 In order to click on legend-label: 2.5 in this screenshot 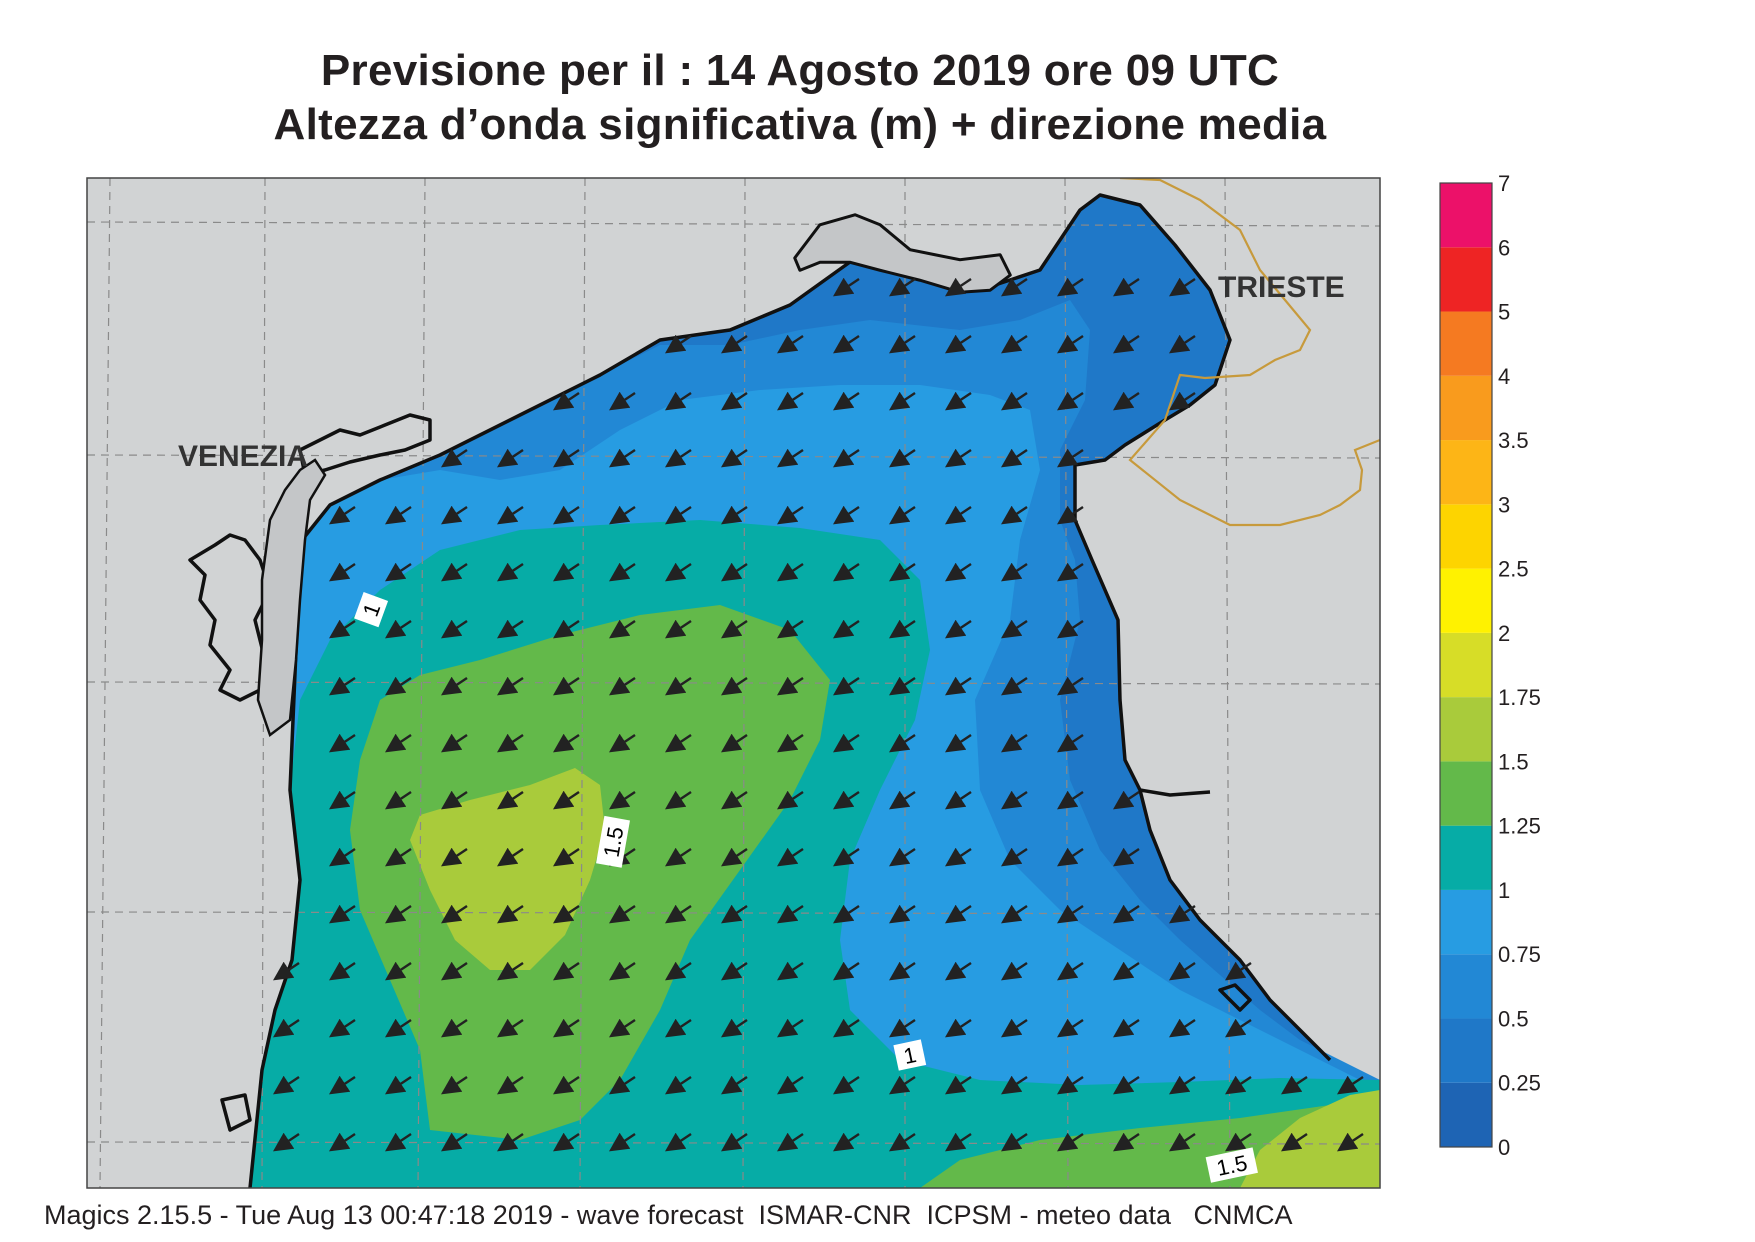, I will do `click(1513, 569)`.